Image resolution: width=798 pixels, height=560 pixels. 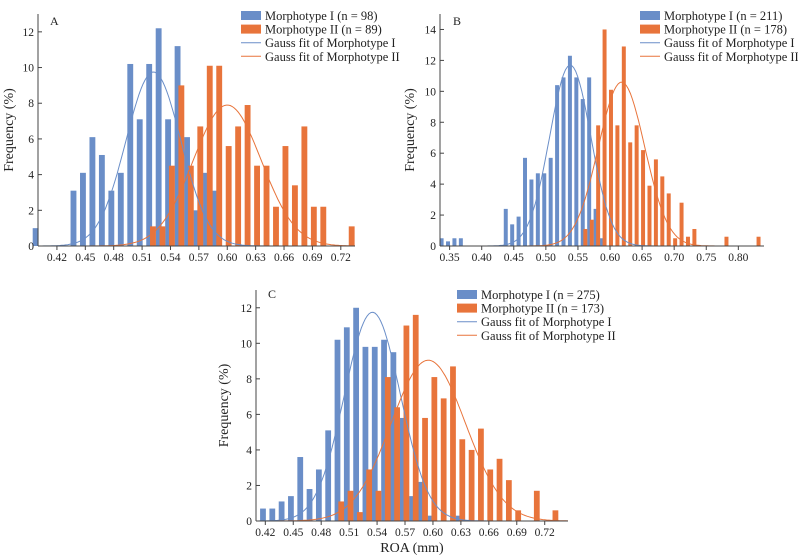 What do you see at coordinates (542, 309) in the screenshot?
I see `legend-label: Morphotype II (n = 173)` at bounding box center [542, 309].